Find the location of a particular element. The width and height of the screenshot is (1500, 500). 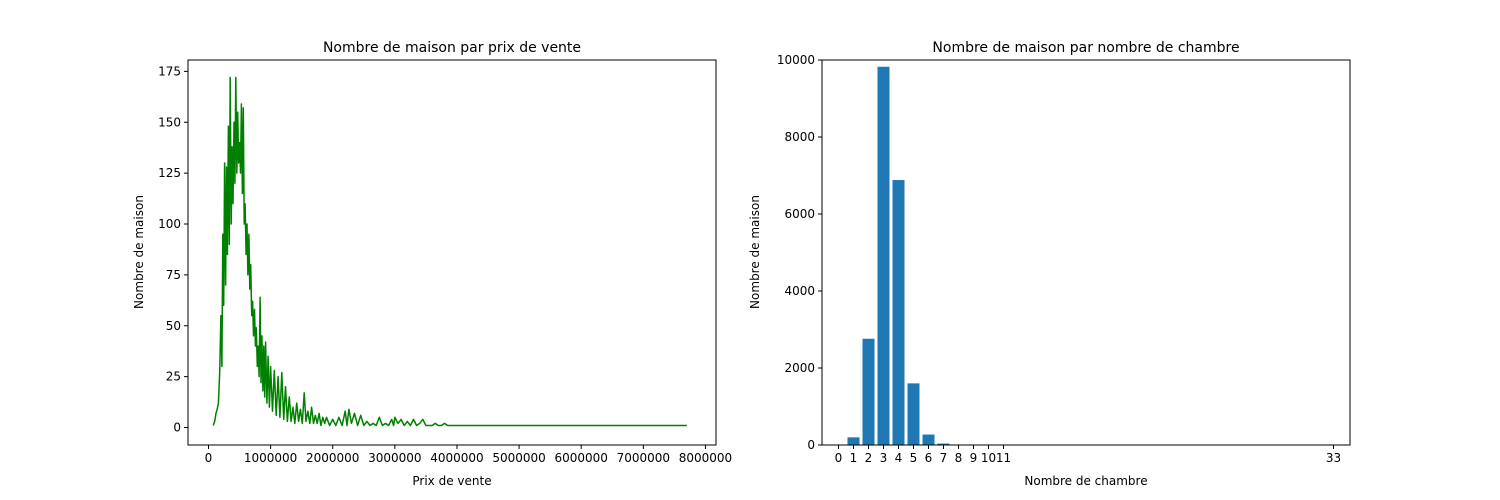

chart-price-y-tick-label: 125 is located at coordinates (169, 173).